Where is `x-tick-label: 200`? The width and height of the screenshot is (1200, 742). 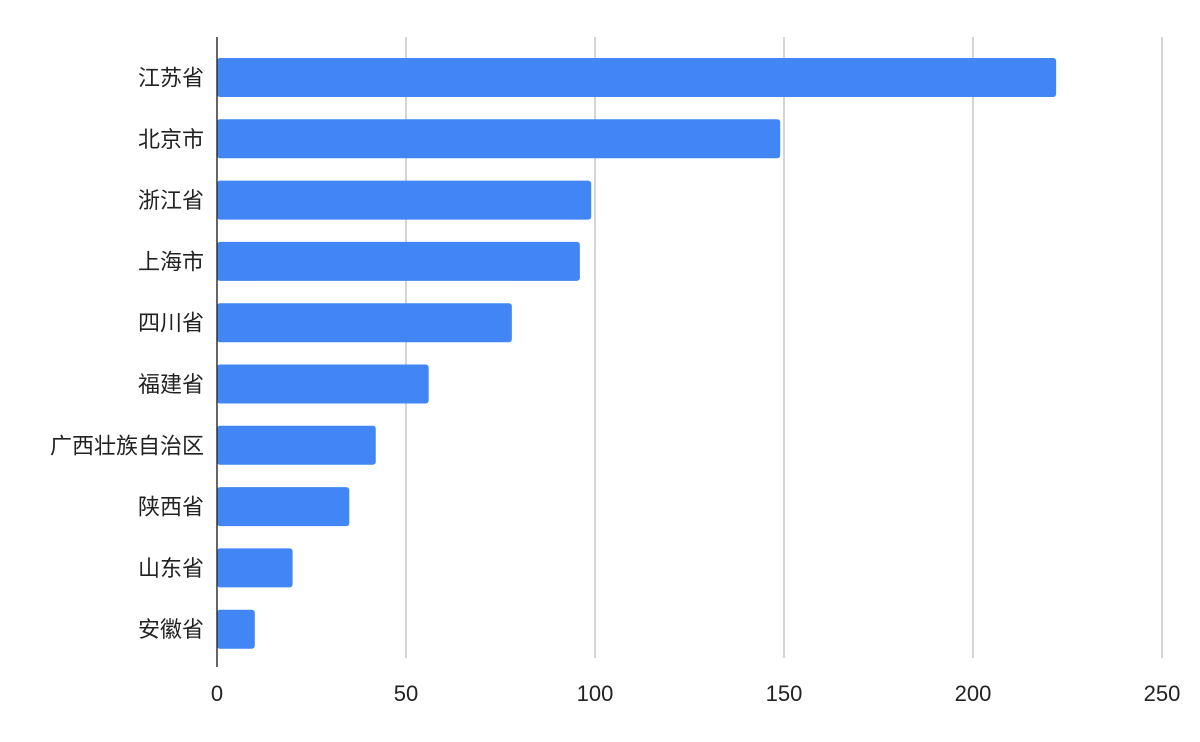 x-tick-label: 200 is located at coordinates (973, 693).